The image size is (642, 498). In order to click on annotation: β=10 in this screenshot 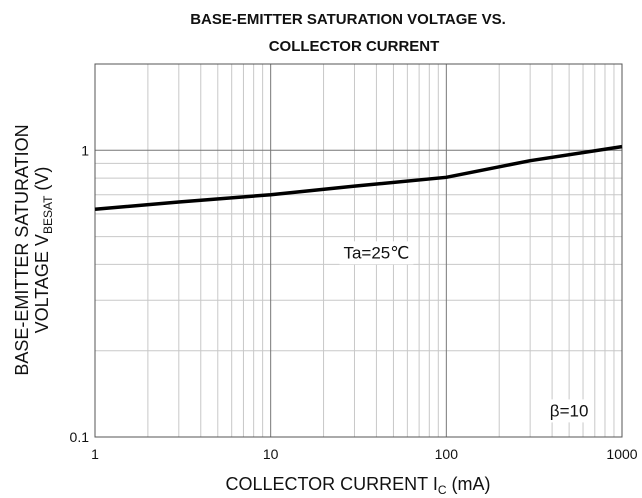, I will do `click(569, 410)`.